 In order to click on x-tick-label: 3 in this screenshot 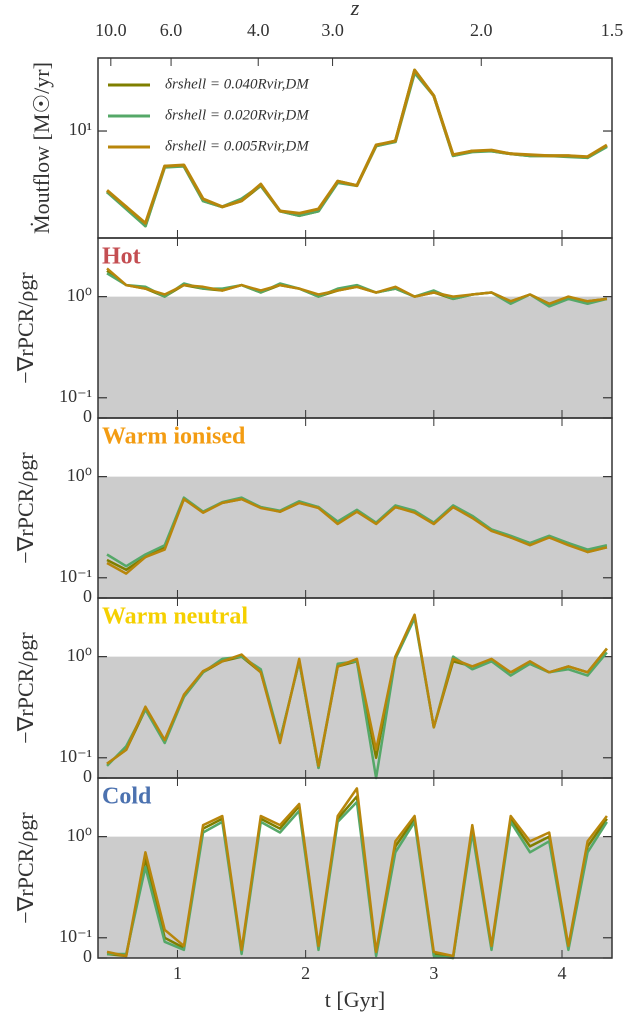, I will do `click(433, 973)`.